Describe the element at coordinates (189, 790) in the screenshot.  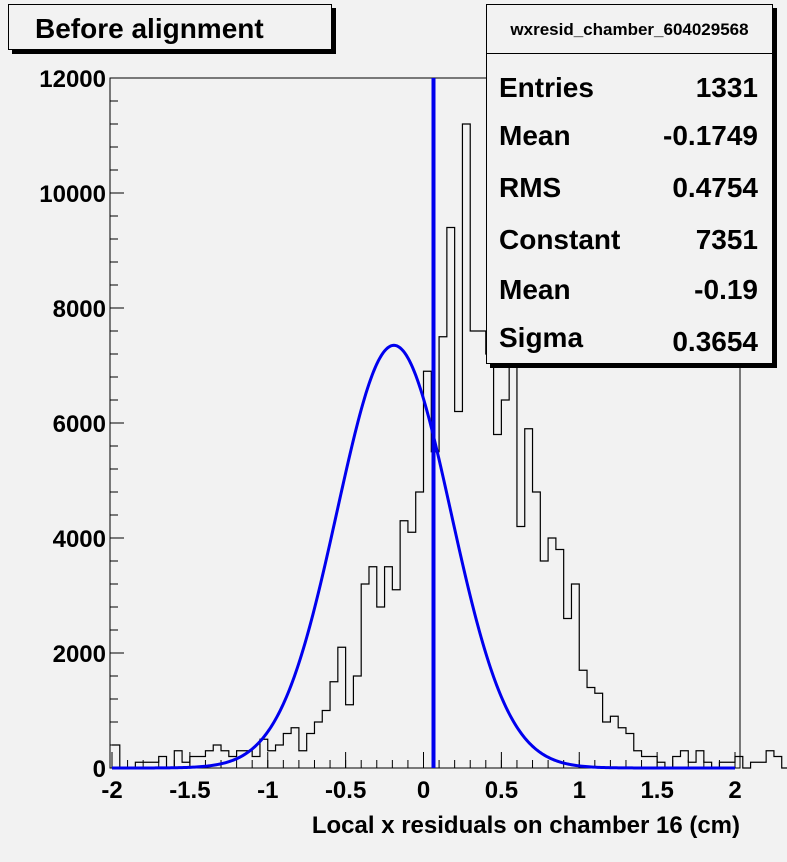
I see `x-tick-label: -1.5` at that location.